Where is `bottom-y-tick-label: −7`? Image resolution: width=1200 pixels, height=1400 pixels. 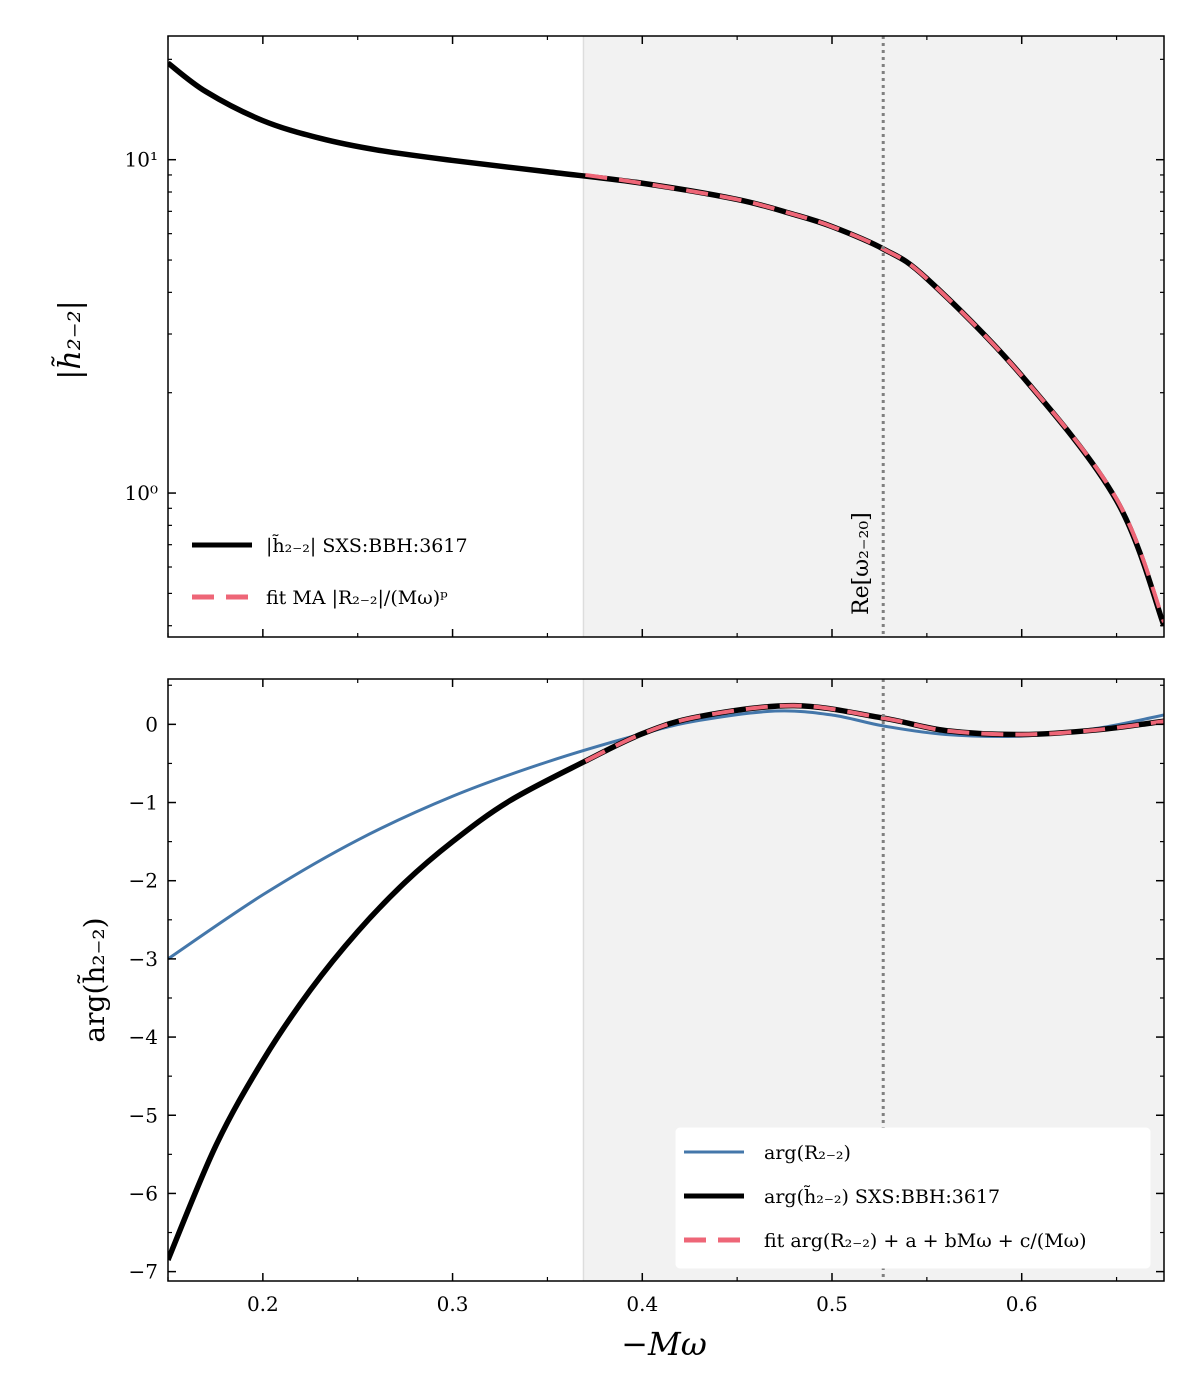 bottom-y-tick-label: −7 is located at coordinates (143, 1272).